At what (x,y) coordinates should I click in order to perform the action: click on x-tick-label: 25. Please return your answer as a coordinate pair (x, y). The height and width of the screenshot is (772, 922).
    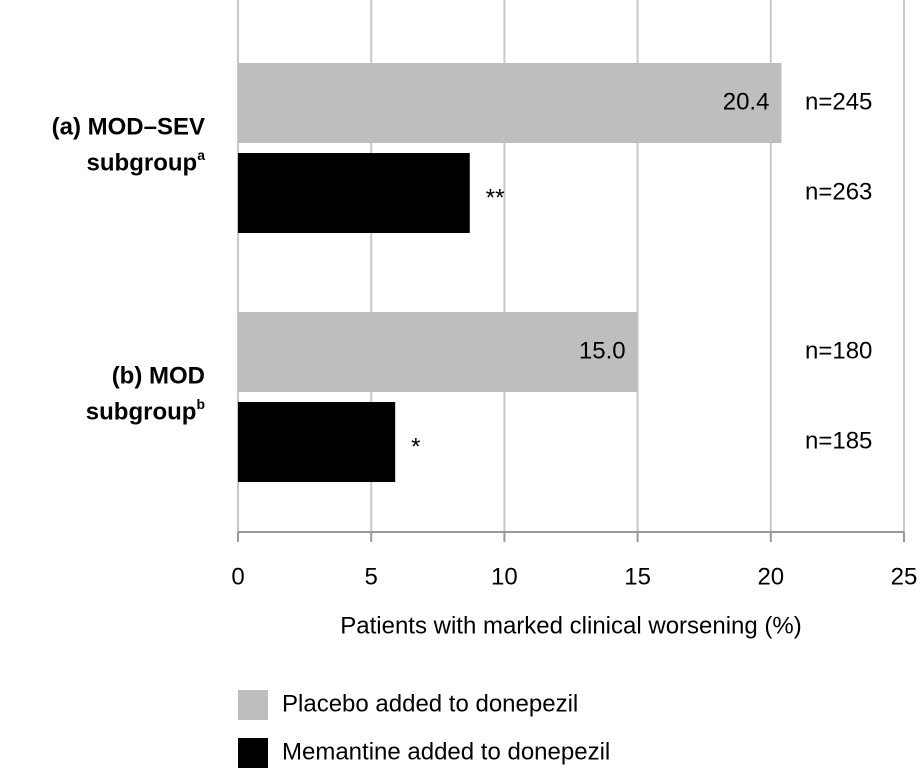
    Looking at the image, I should click on (904, 576).